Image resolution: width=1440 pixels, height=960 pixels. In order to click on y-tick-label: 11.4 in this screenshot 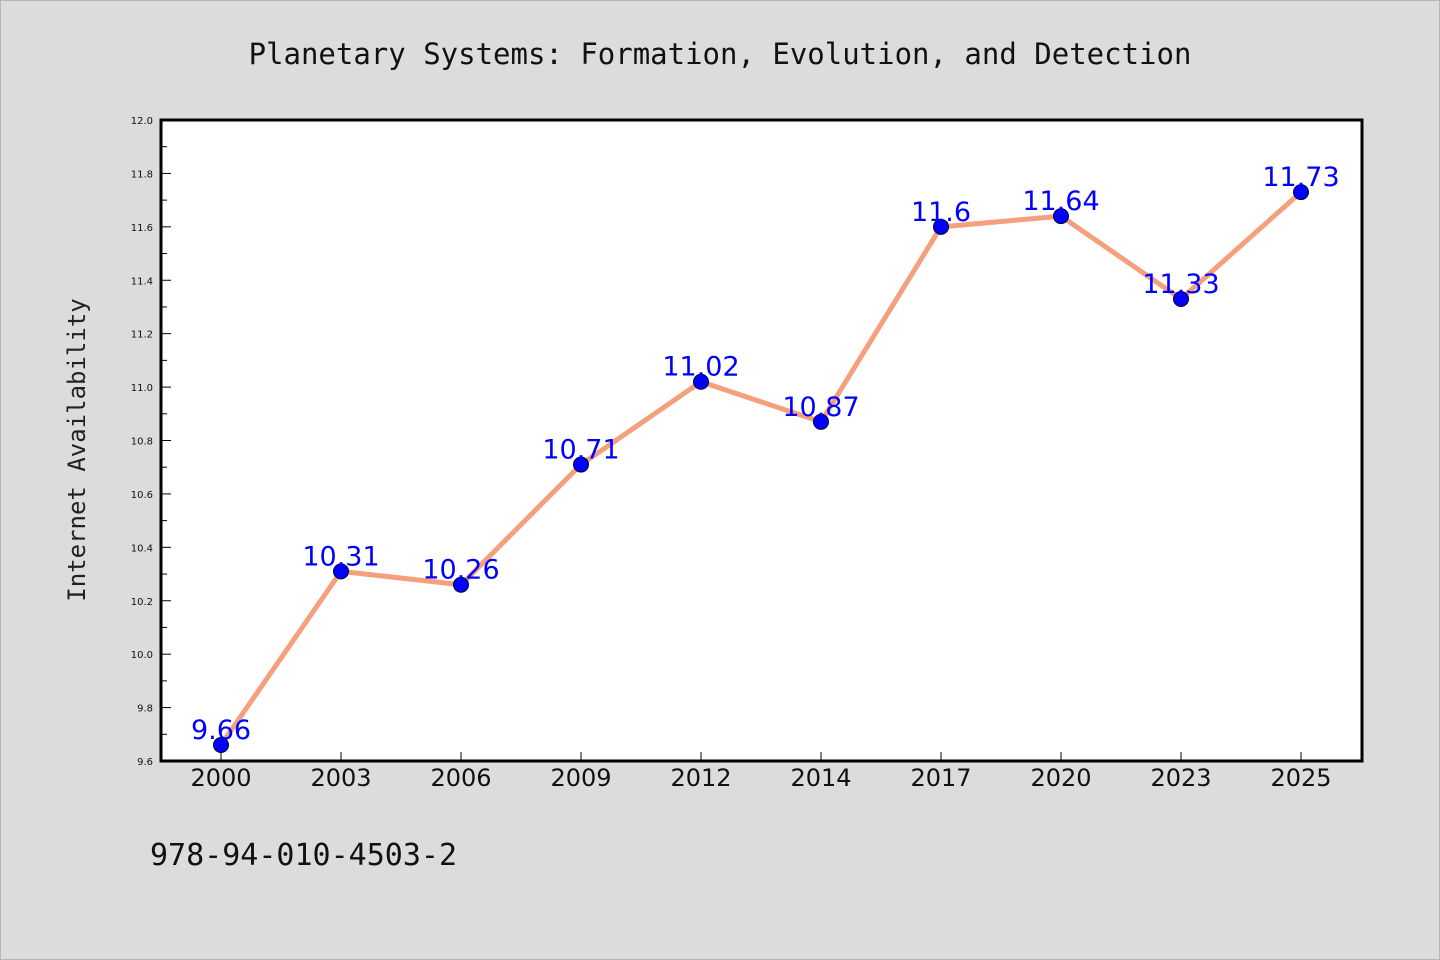, I will do `click(142, 281)`.